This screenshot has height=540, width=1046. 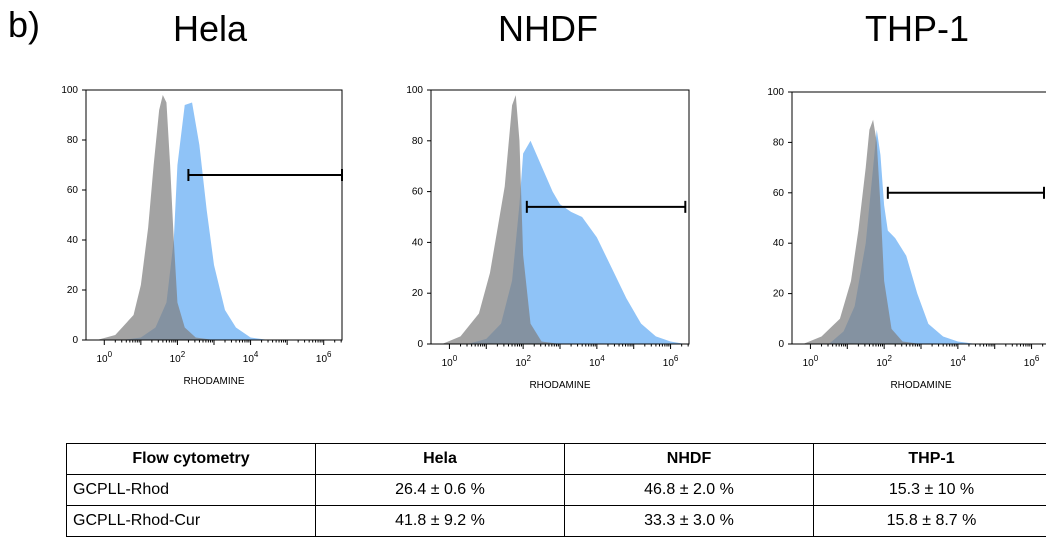 What do you see at coordinates (440, 521) in the screenshot?
I see `table-cell: 41.8 ± 9.2 %` at bounding box center [440, 521].